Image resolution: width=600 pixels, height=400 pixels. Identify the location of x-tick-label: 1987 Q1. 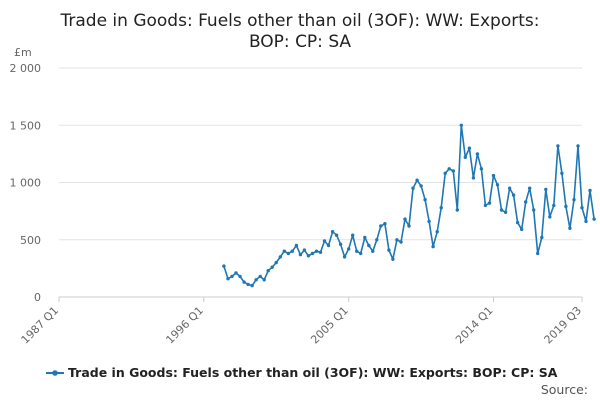
(40, 325).